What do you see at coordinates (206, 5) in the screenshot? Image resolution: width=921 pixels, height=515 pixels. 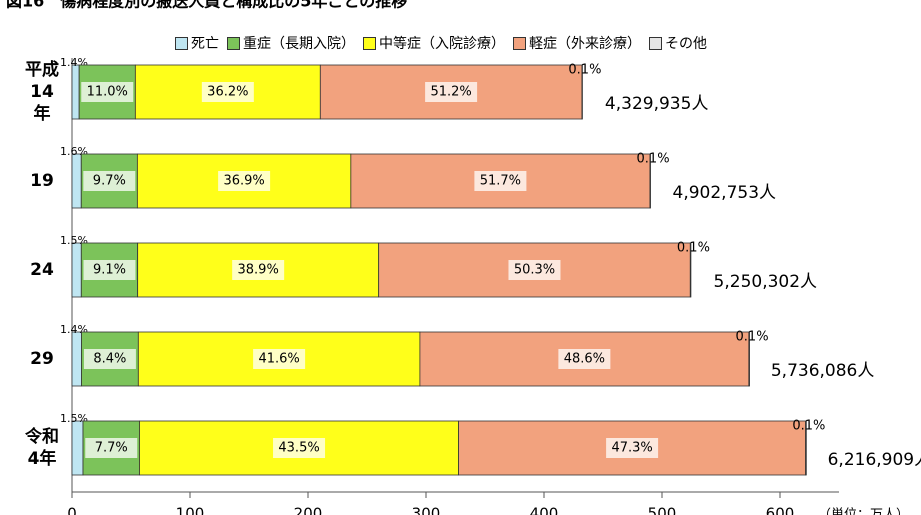 I see `chart-title: 図16 傷病程度別の搬送人員と構成比の5年ごとの推移` at bounding box center [206, 5].